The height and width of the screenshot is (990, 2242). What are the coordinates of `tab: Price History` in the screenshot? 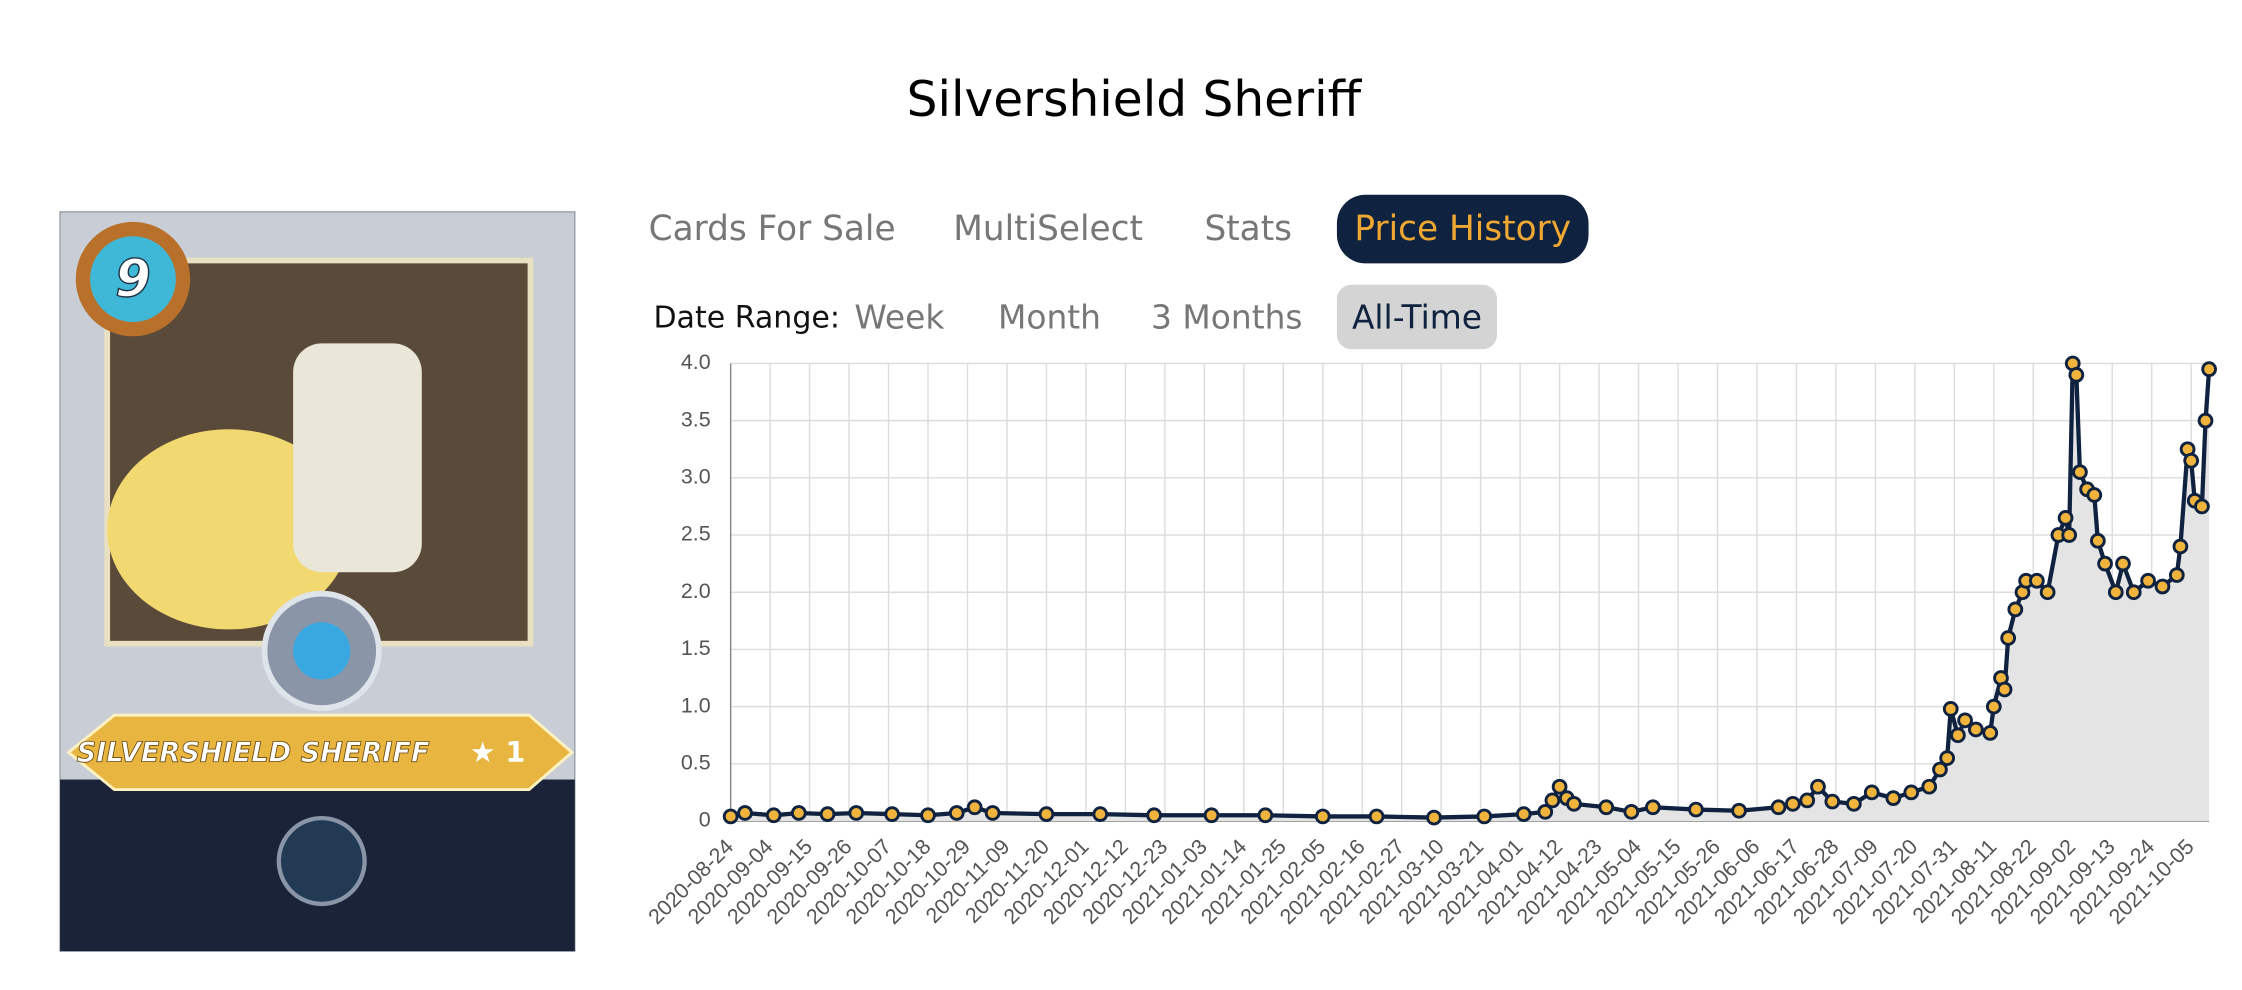 It's located at (1462, 229).